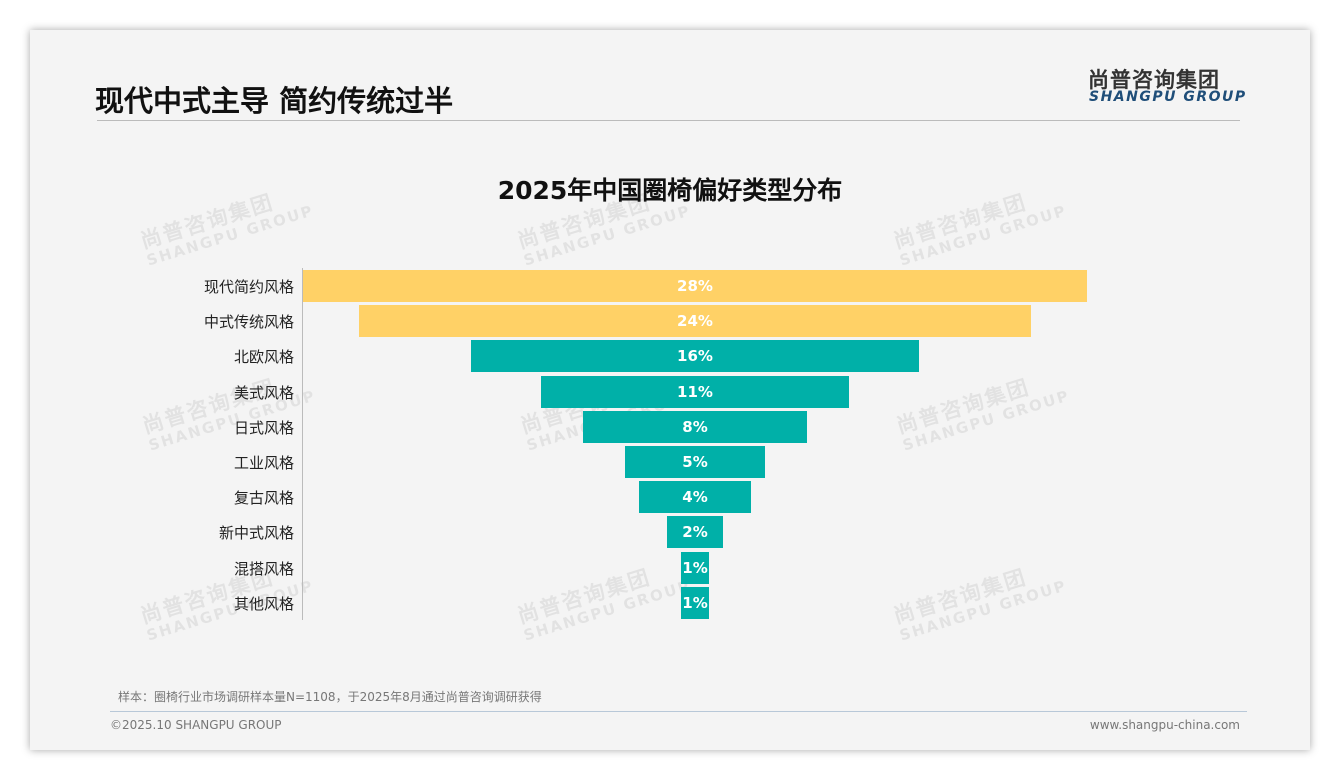 The image size is (1340, 780). What do you see at coordinates (330, 697) in the screenshot?
I see `sample-note: 样本：圈椅行业市场调研样本量N=1108，于2025年8月通过尚普咨询调研获得` at bounding box center [330, 697].